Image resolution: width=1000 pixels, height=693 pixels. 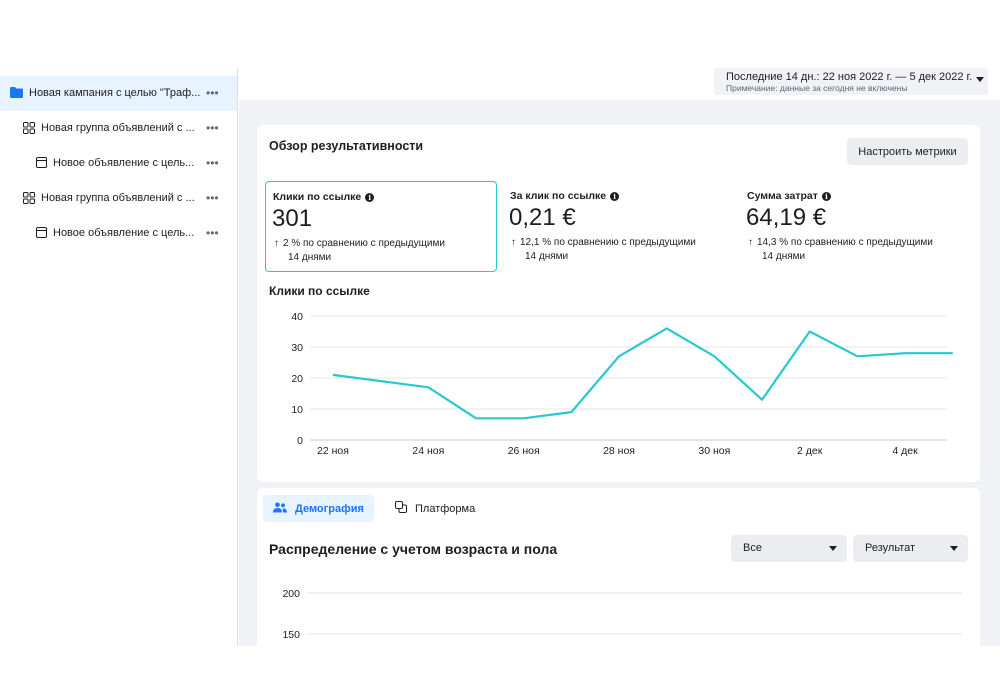 I want to click on metric-title-text: Сумма затрат, so click(x=782, y=196).